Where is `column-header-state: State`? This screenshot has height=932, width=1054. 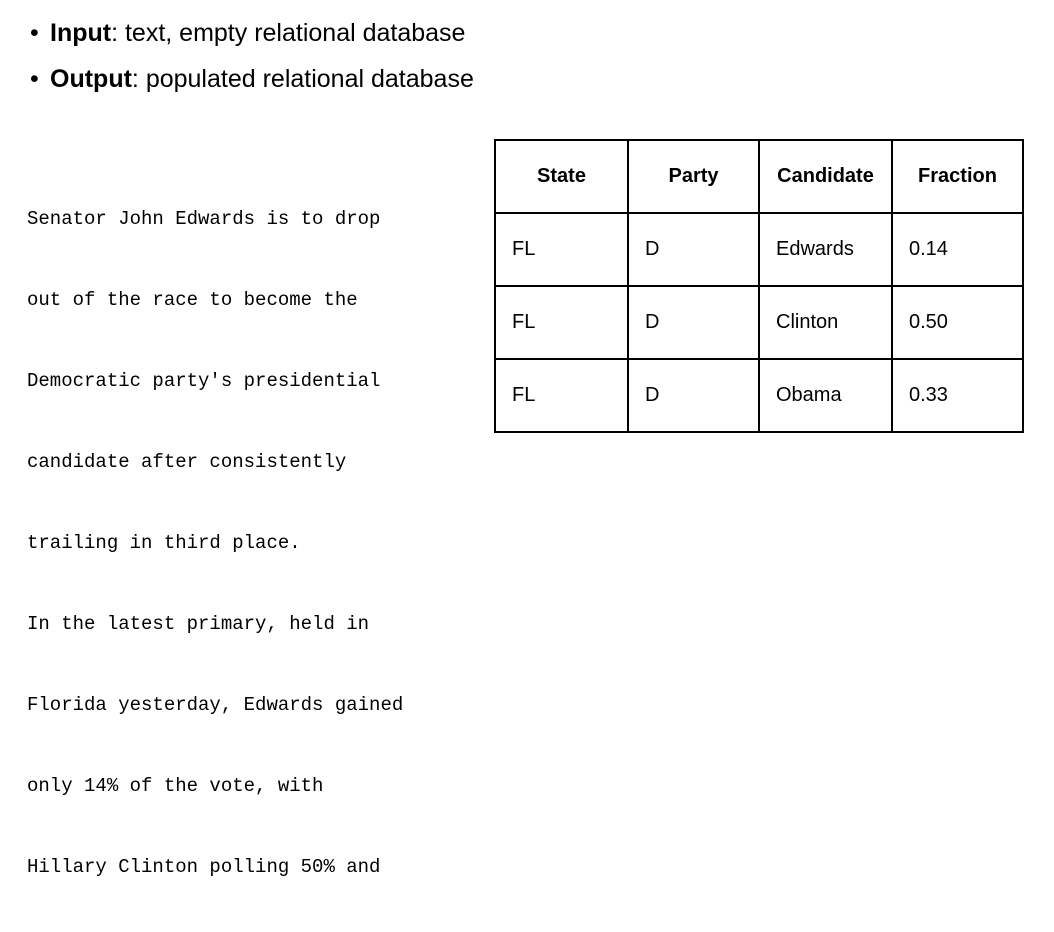
column-header-state: State is located at coordinates (561, 176).